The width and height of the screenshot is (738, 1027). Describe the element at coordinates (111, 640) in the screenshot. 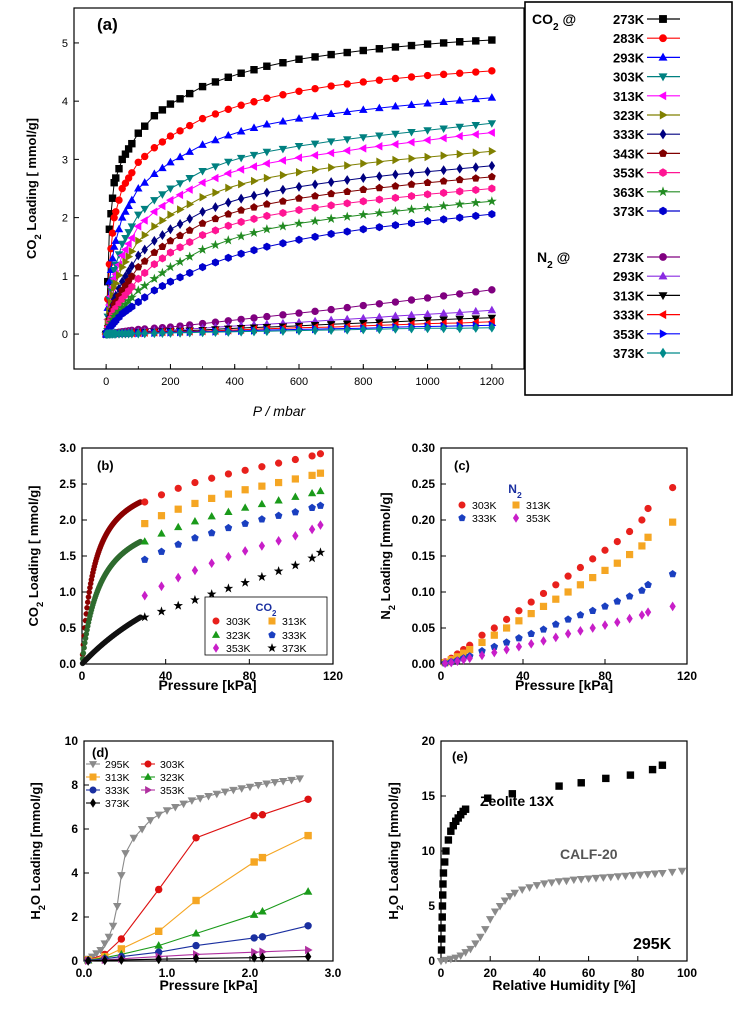

I see `fit-373K` at that location.